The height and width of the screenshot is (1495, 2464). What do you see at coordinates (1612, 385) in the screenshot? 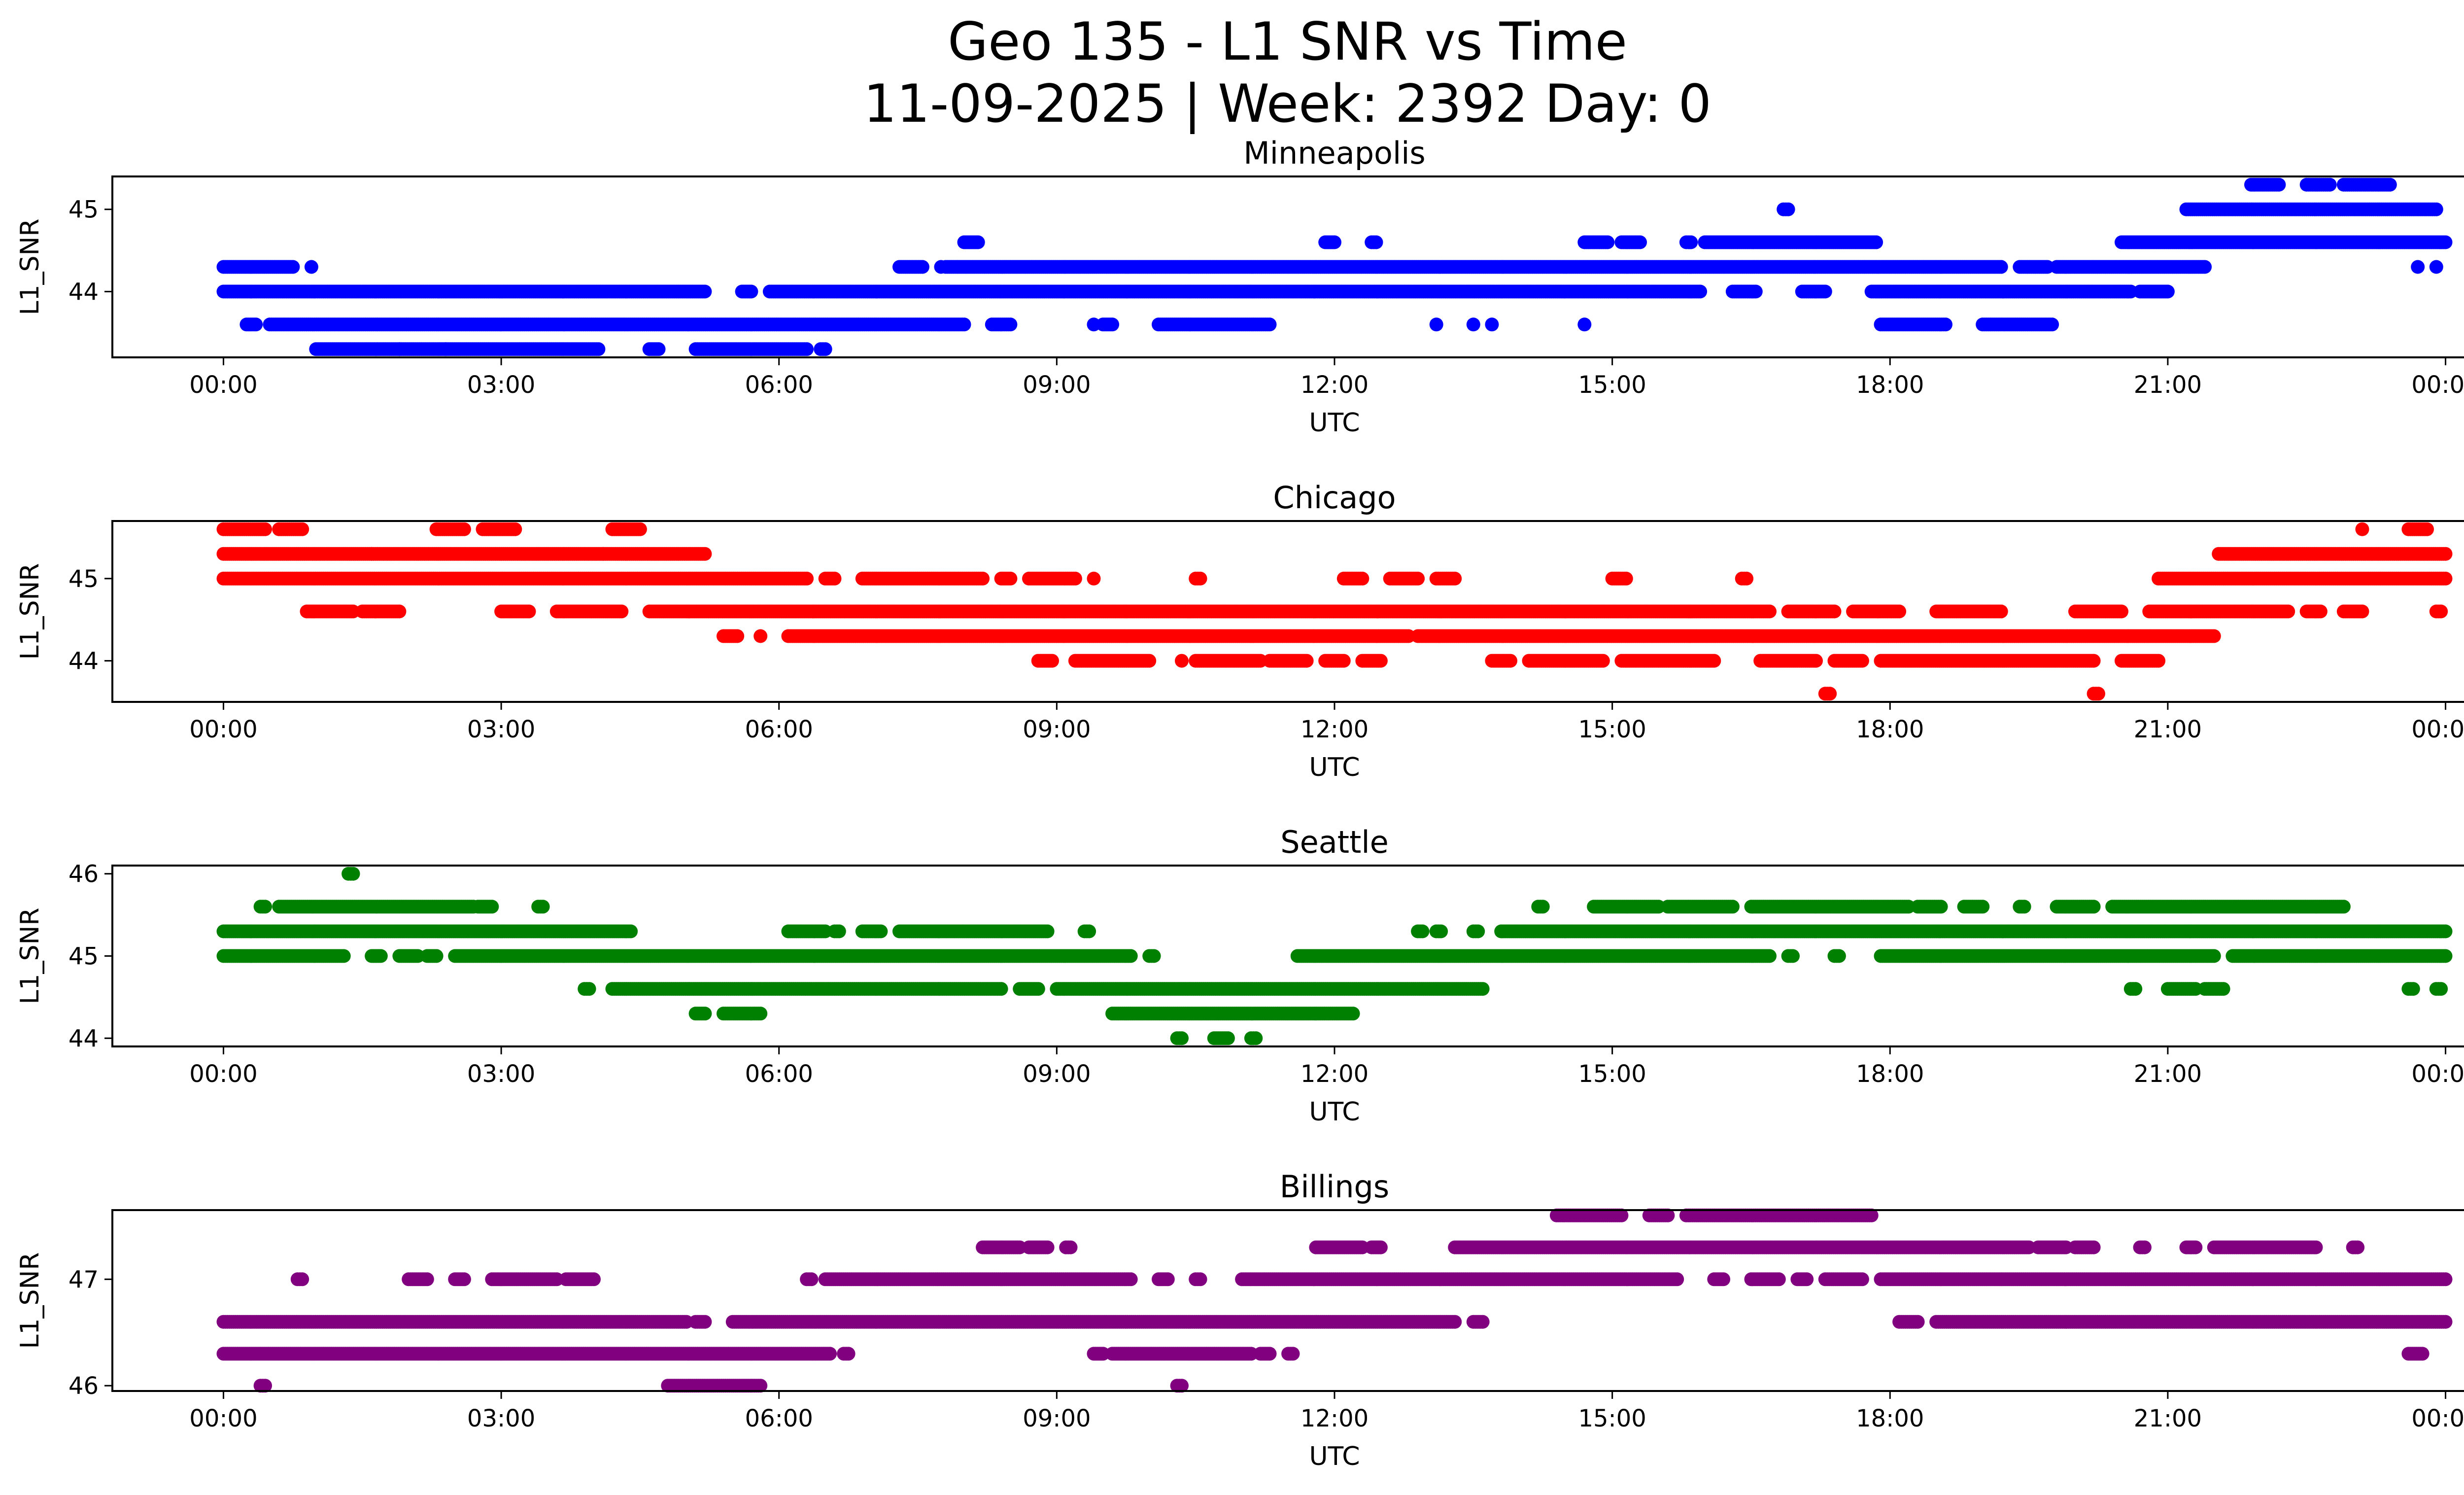
I see `x-tick-label: 15:00` at bounding box center [1612, 385].